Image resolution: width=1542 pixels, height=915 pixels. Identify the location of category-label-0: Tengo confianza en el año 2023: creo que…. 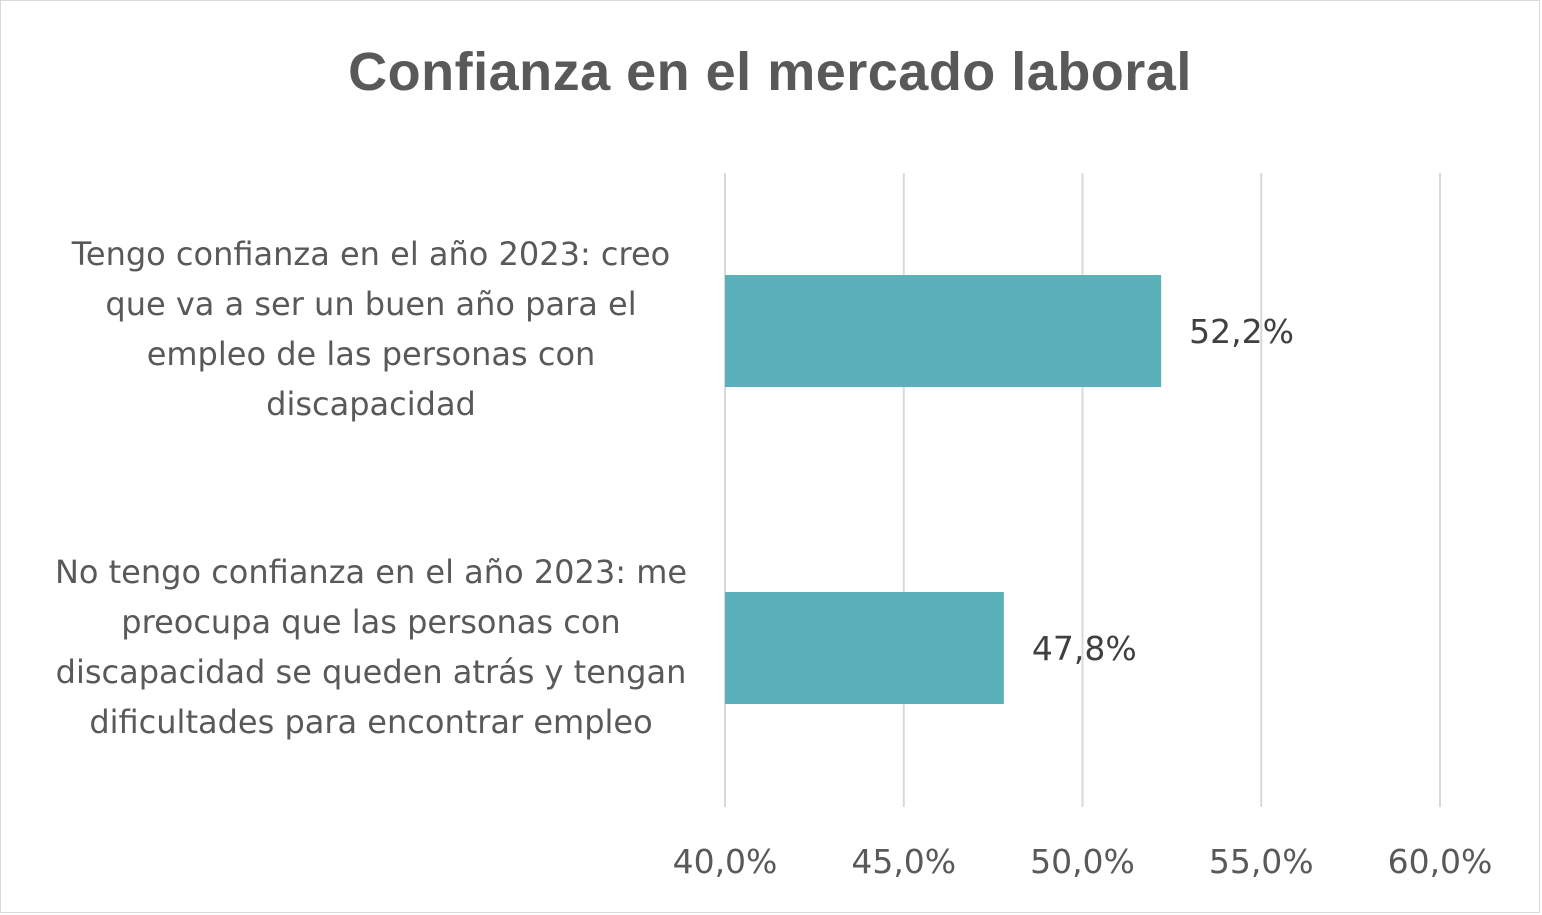
(371, 329).